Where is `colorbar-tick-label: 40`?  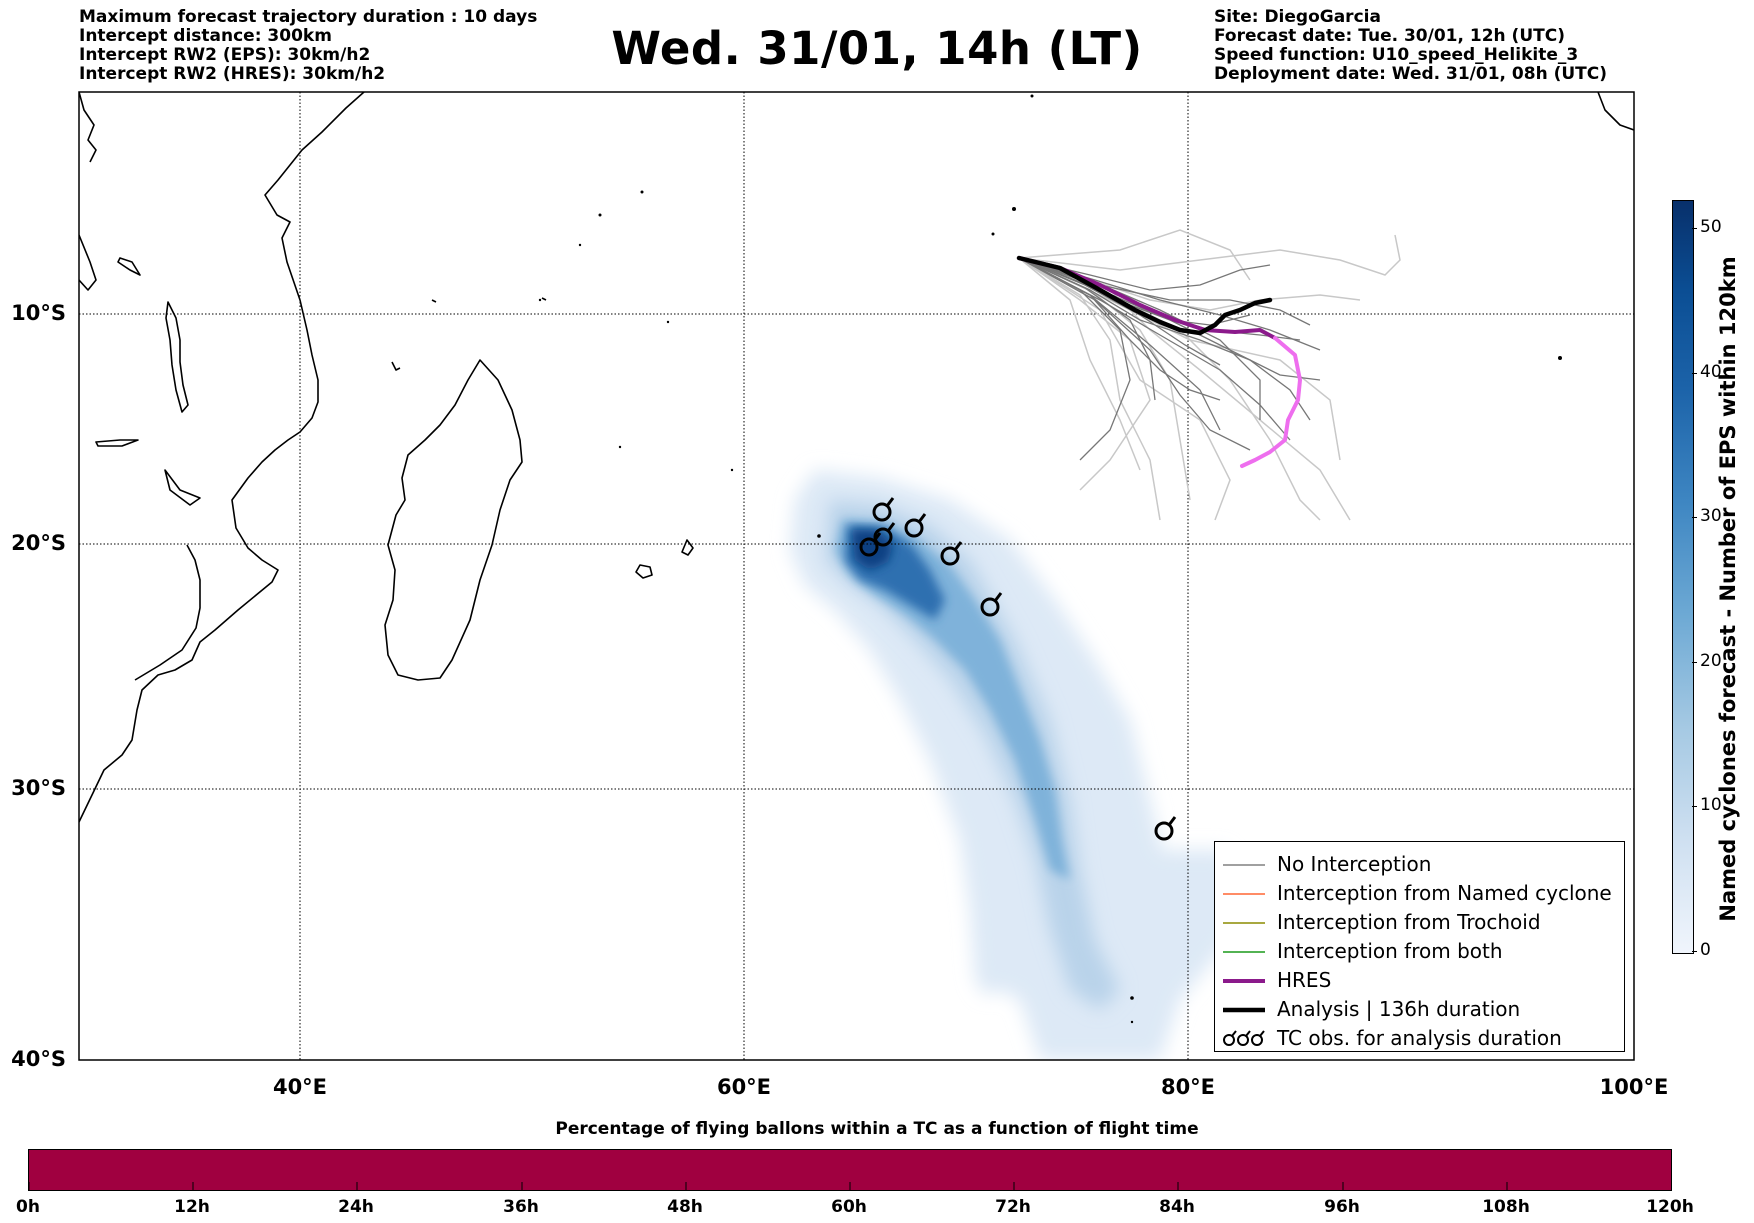
colorbar-tick-label: 40 is located at coordinates (1711, 372).